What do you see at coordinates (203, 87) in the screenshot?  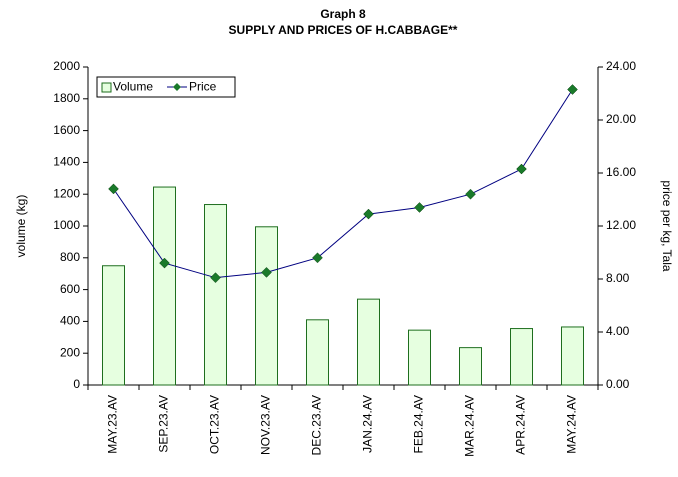 I see `legend-label: Price` at bounding box center [203, 87].